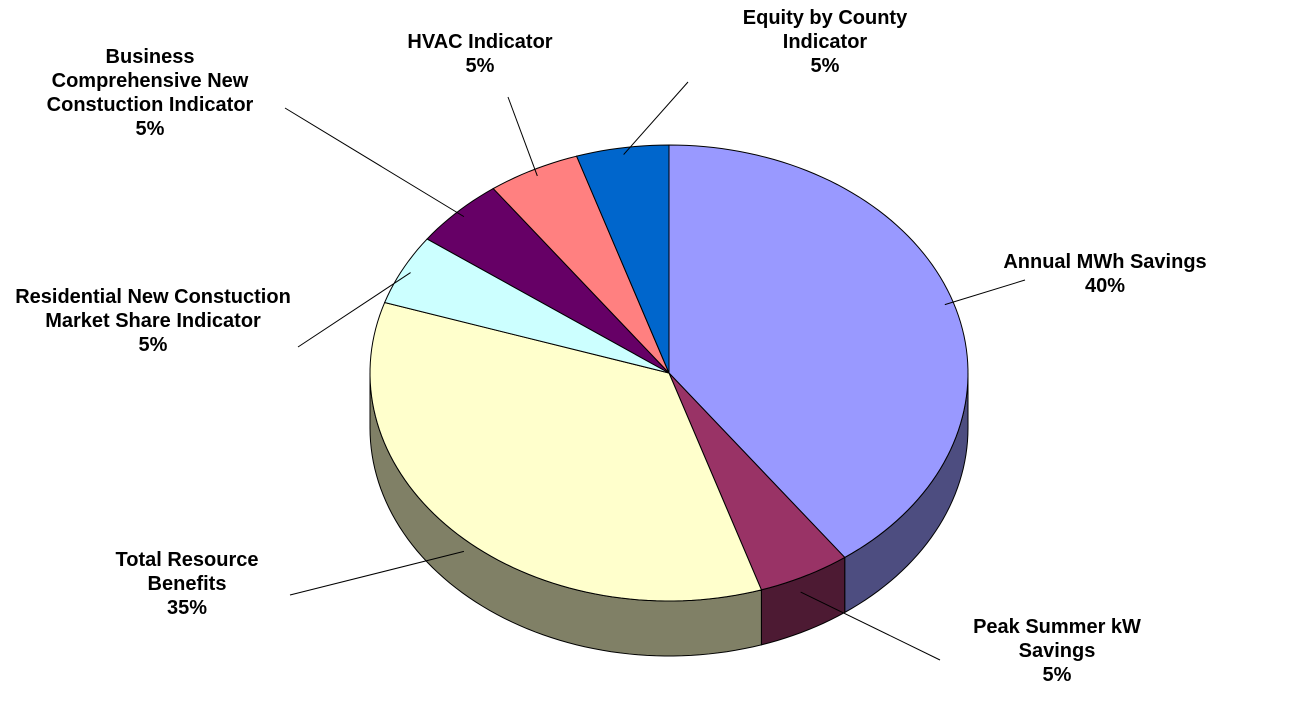  What do you see at coordinates (1105, 274) in the screenshot?
I see `slice-label: Annual MWh Savings 40%` at bounding box center [1105, 274].